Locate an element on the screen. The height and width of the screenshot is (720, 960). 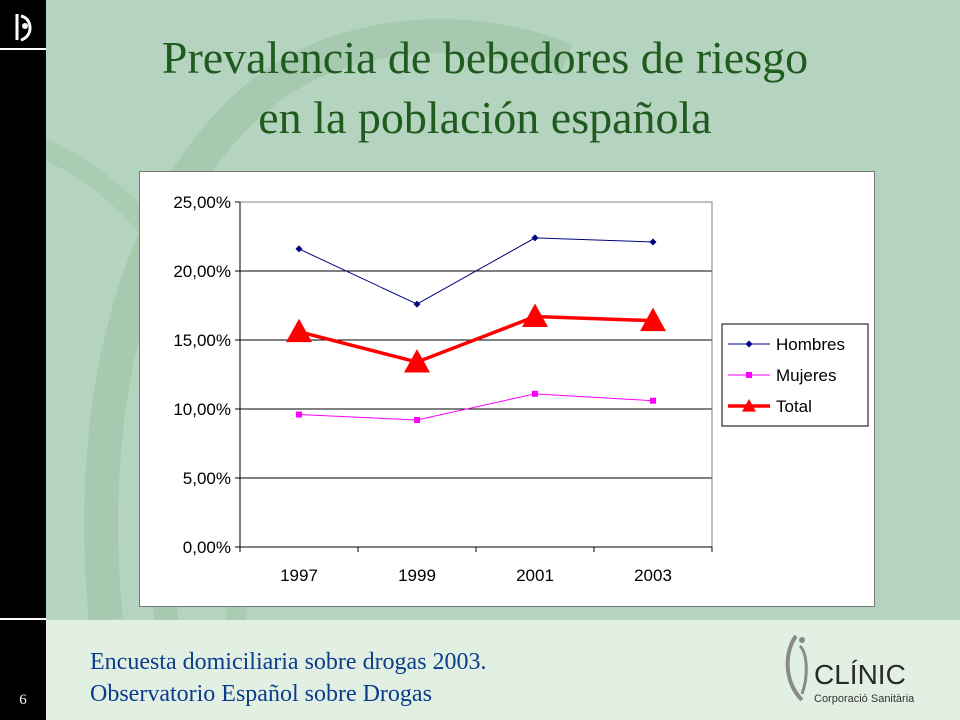
x-tick-label: 1999 is located at coordinates (417, 575).